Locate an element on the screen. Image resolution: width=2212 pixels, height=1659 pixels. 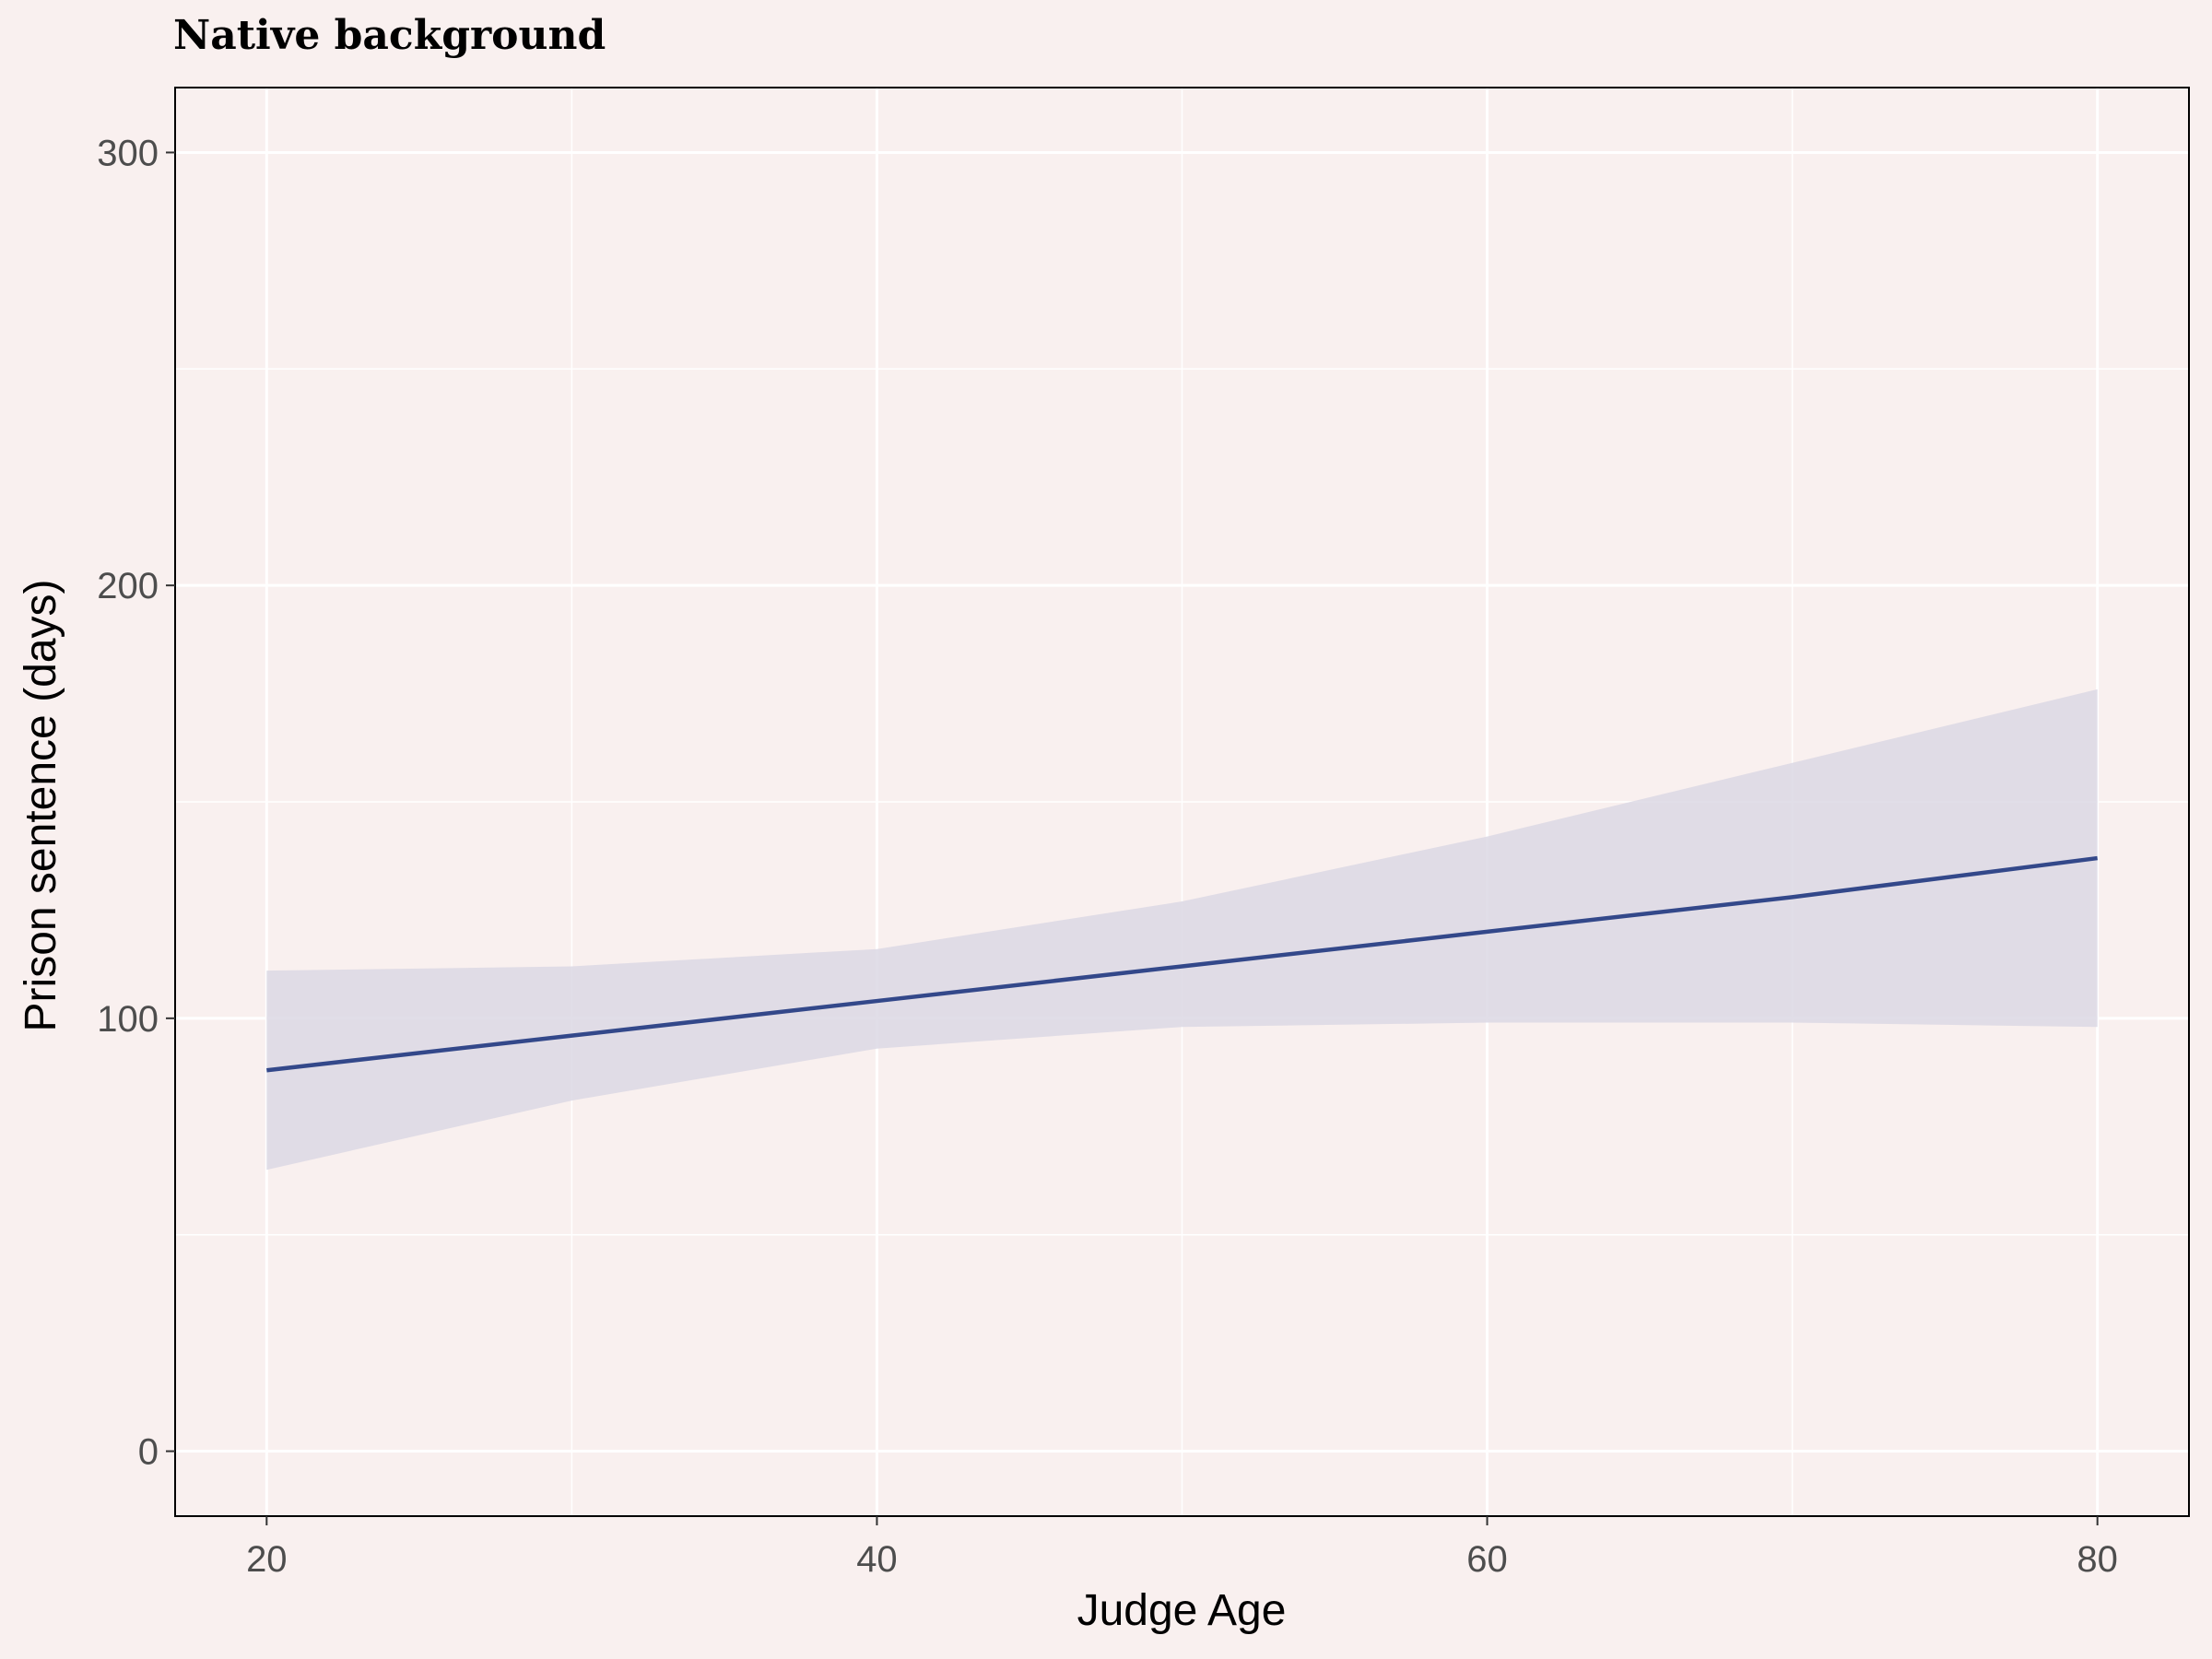
x-tick-label: 40 is located at coordinates (877, 1559).